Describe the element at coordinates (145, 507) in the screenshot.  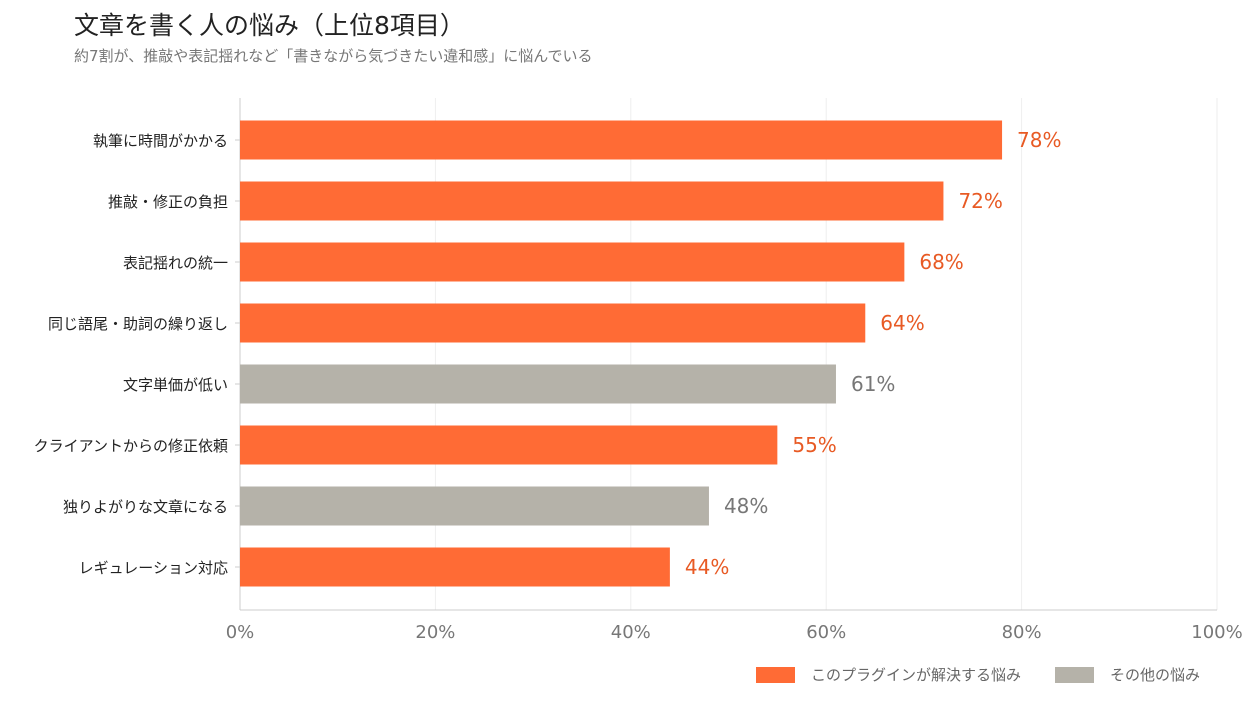
I see `category-label-7: 独りよがりな文章になる` at that location.